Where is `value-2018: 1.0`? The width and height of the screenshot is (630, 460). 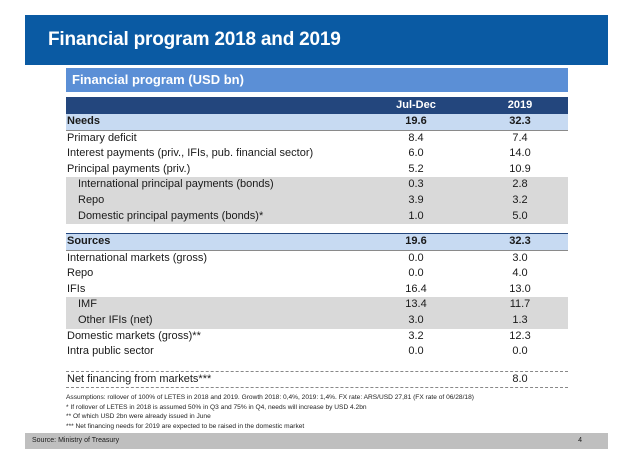 value-2018: 1.0 is located at coordinates (416, 215).